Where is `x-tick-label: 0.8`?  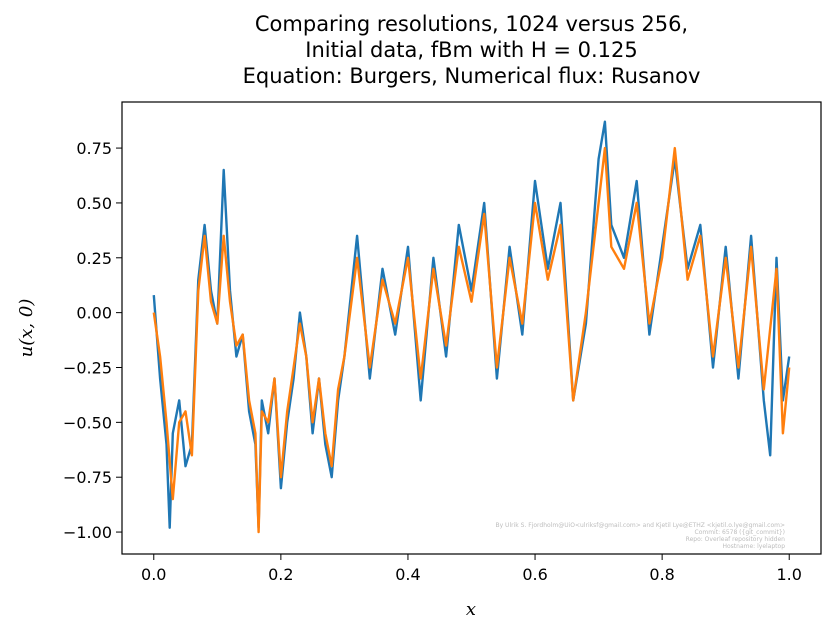 x-tick-label: 0.8 is located at coordinates (661, 574).